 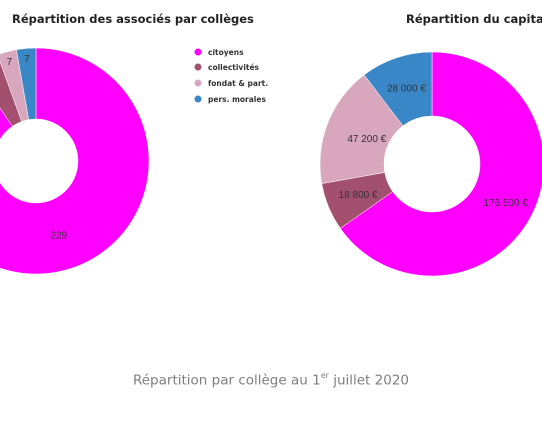 I want to click on caption-text: Répartition par collège au 1, so click(x=226, y=380).